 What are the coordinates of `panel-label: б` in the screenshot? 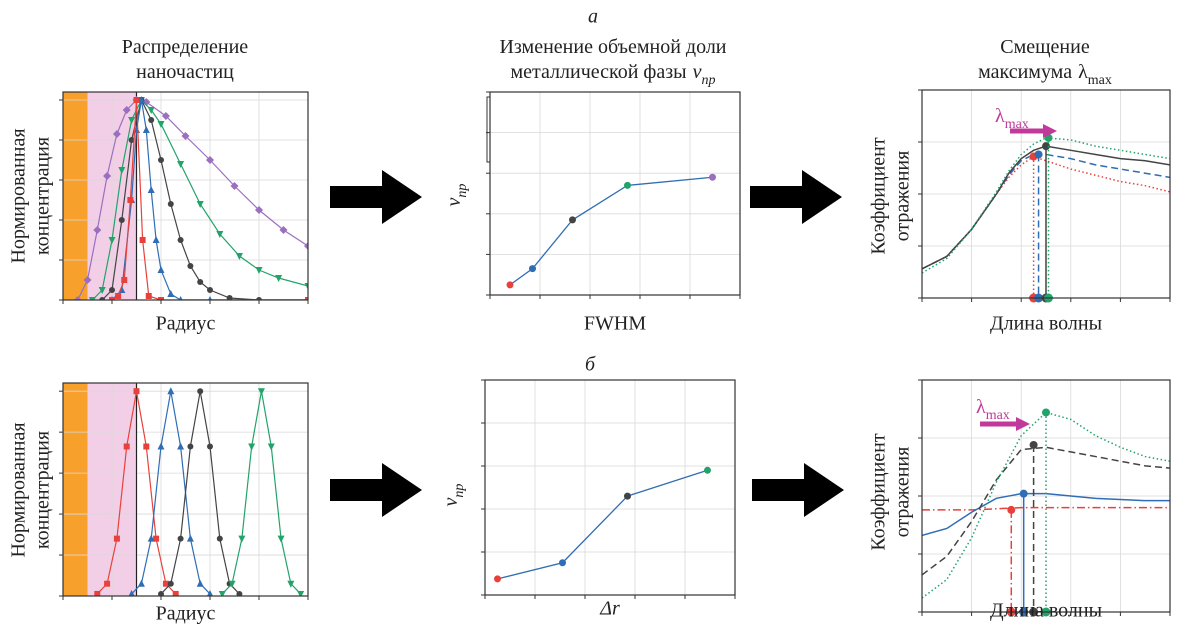 It's located at (590, 365).